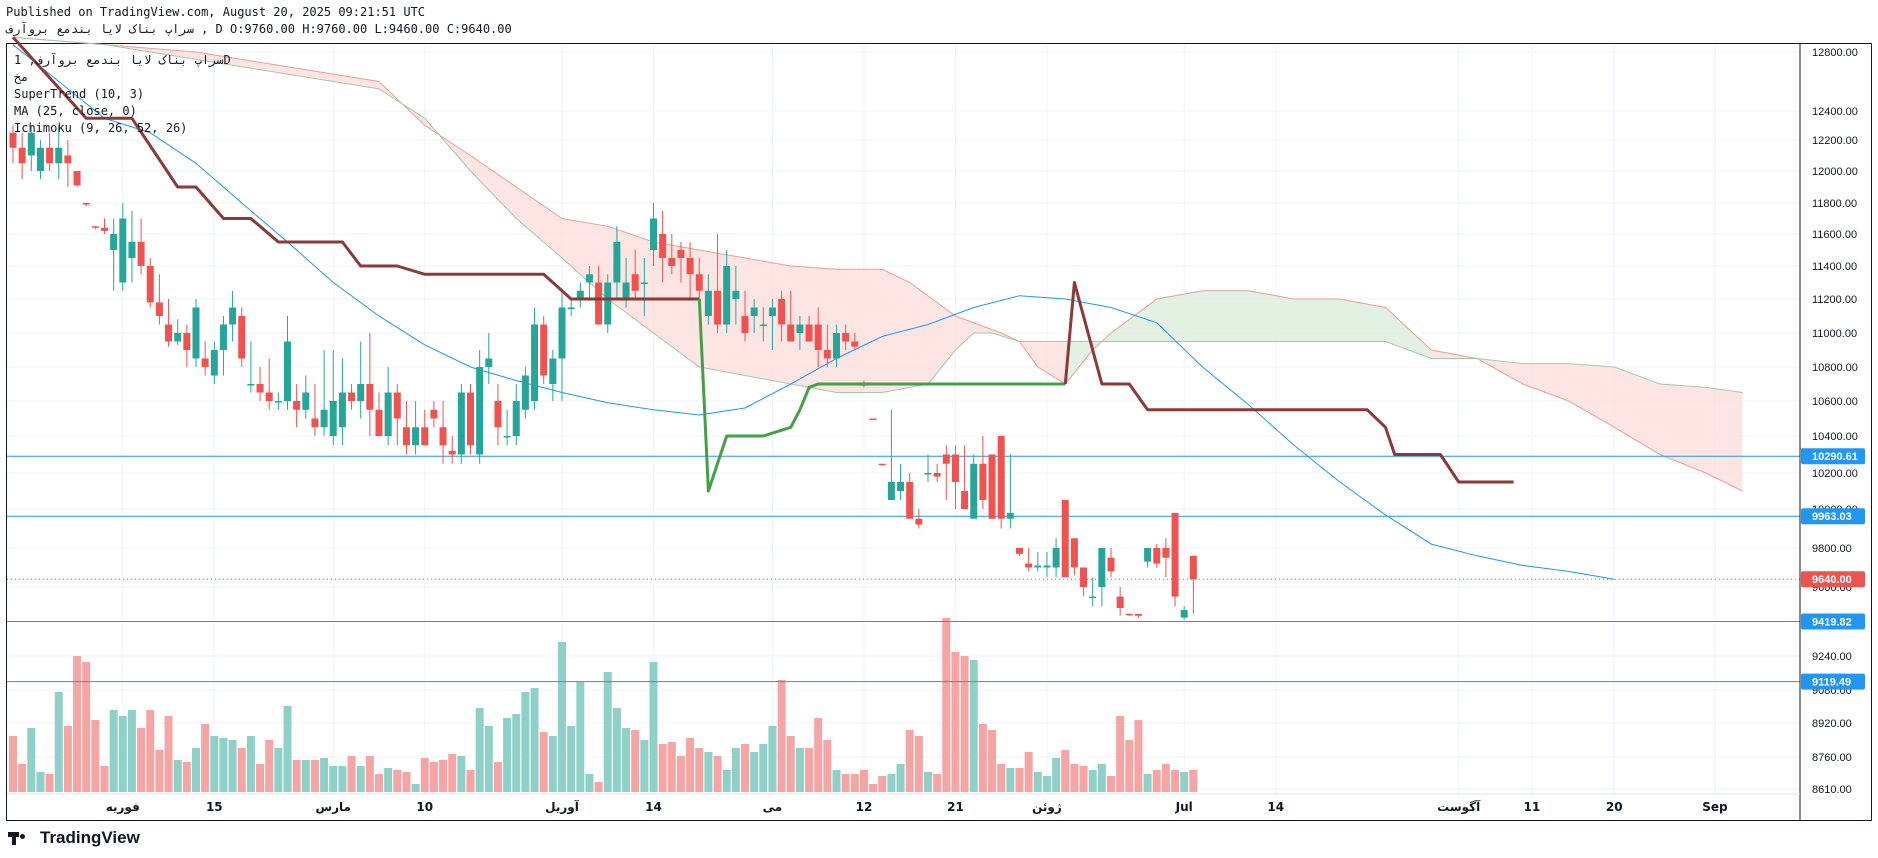 Image resolution: width=1878 pixels, height=858 pixels. I want to click on legend-symbol: سراپ بناک لایا بندمع بروآرف, 1D, so click(122, 60).